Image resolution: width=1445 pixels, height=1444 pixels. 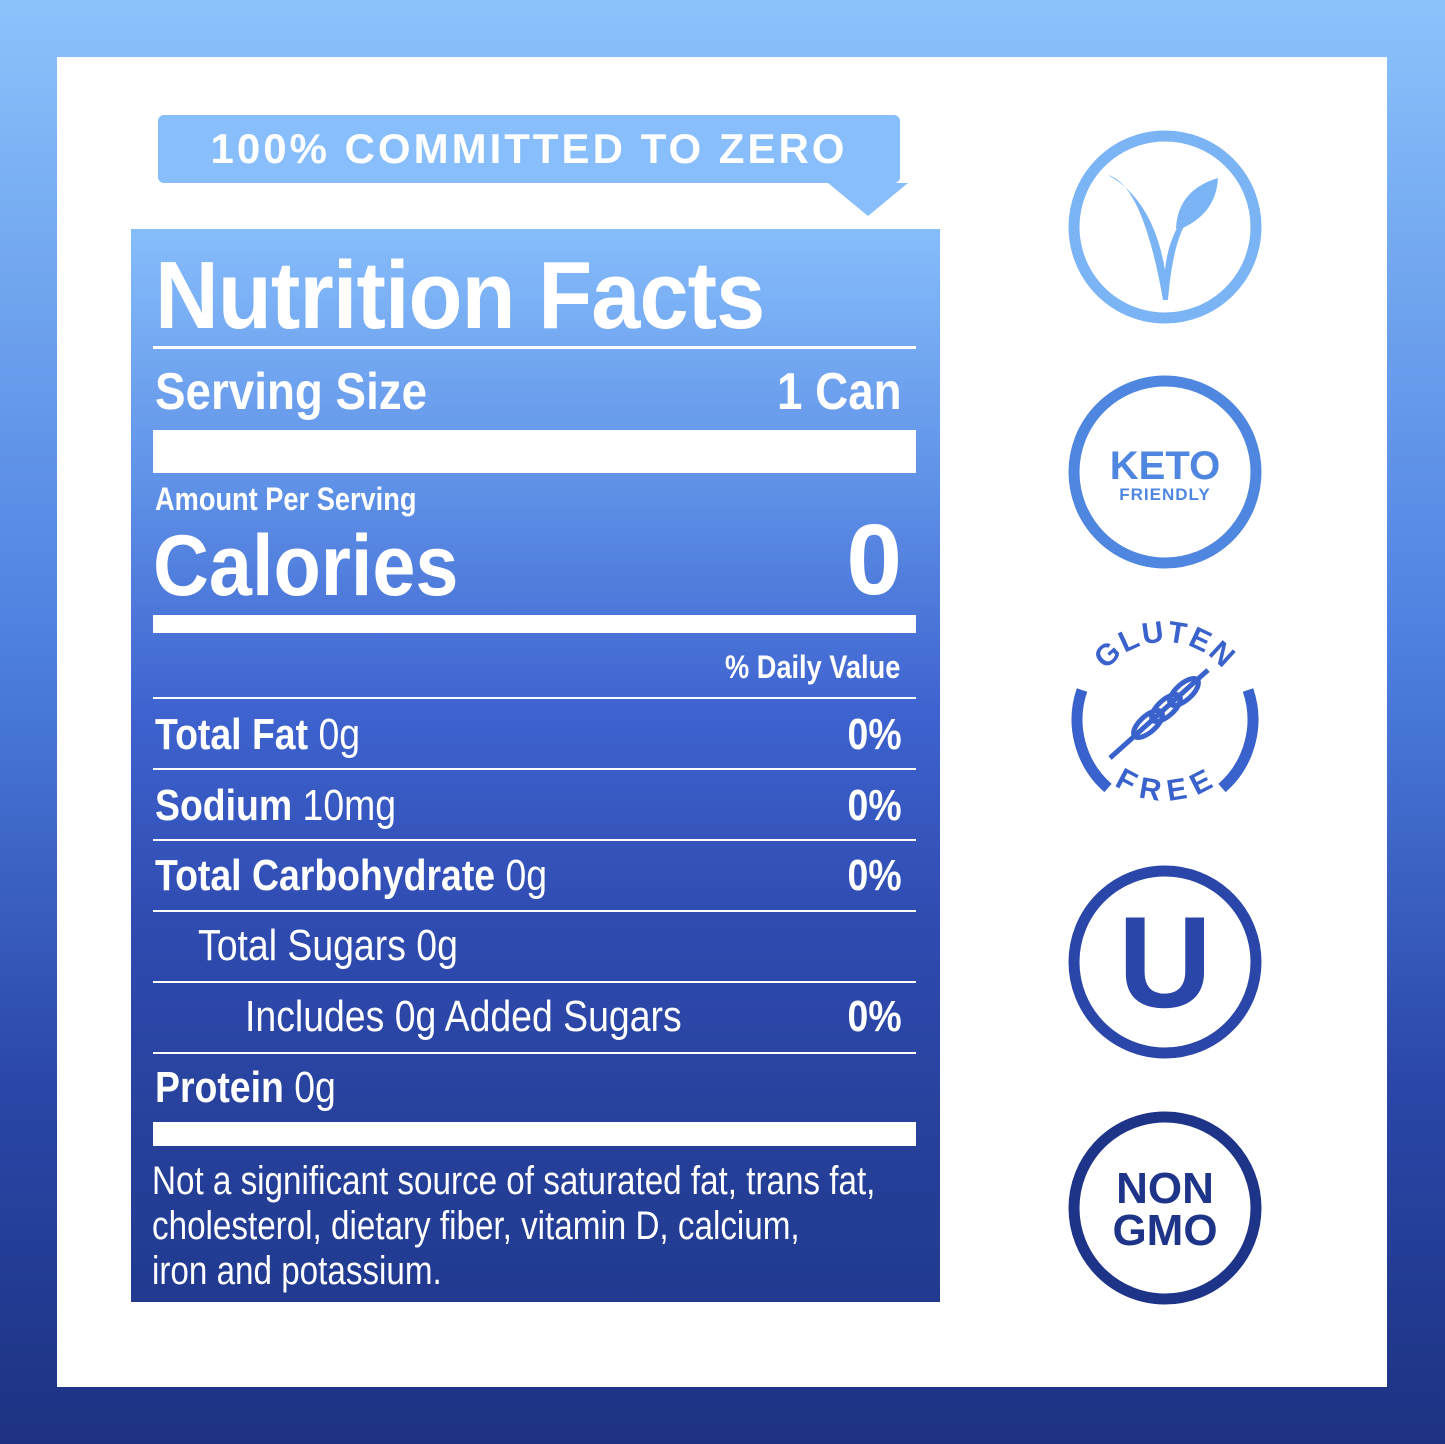 What do you see at coordinates (534, 1134) in the screenshot?
I see `bottom-divider` at bounding box center [534, 1134].